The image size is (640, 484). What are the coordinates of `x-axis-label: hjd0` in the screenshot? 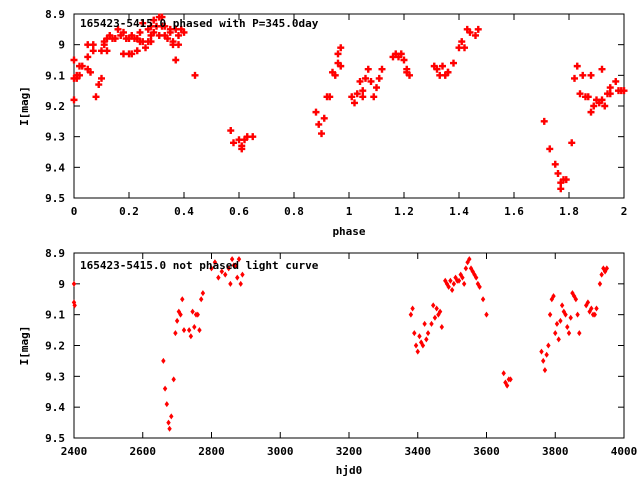 It's located at (349, 470).